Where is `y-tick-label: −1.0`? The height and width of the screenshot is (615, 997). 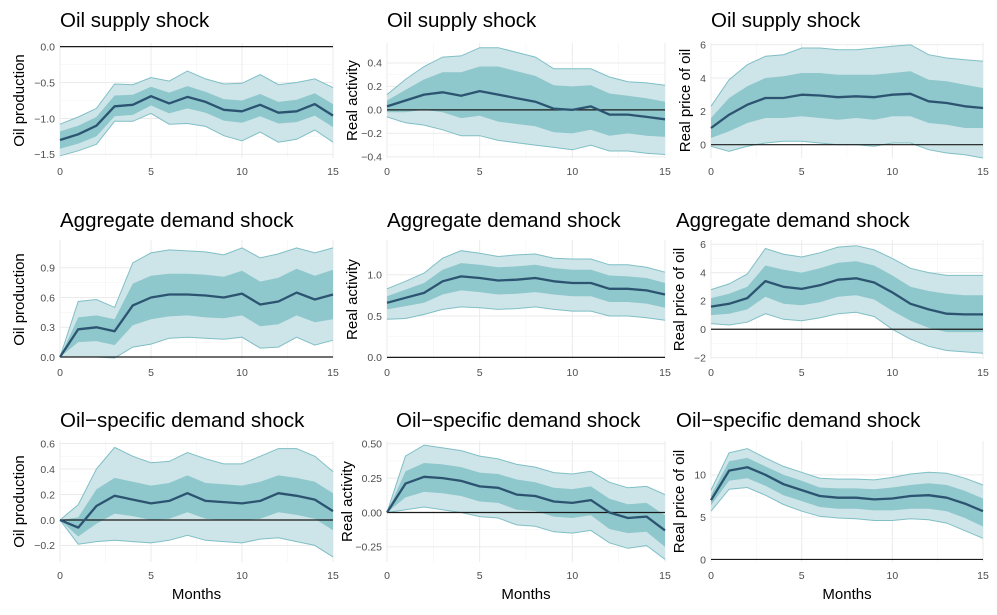
y-tick-label: −1.0 is located at coordinates (44, 119).